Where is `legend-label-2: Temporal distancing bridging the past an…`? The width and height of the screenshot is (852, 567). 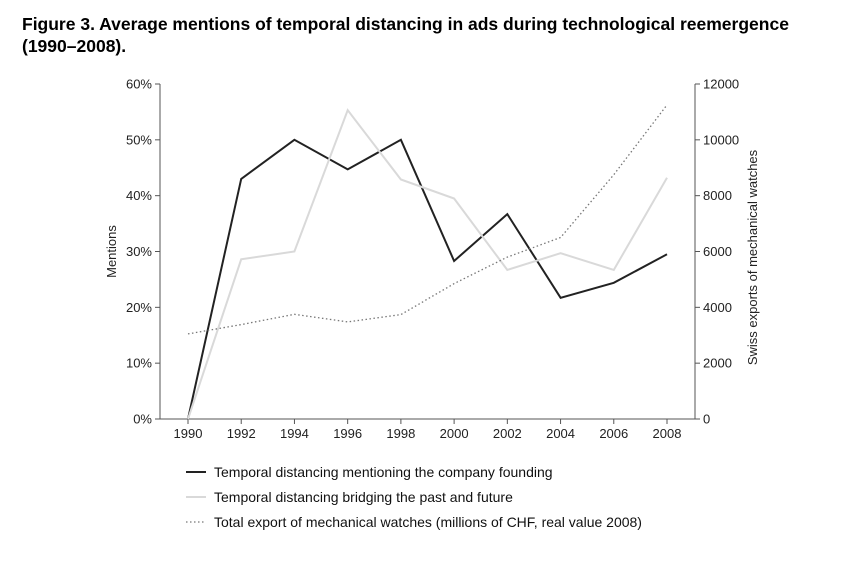
legend-label-2: Temporal distancing bridging the past an… is located at coordinates (363, 497).